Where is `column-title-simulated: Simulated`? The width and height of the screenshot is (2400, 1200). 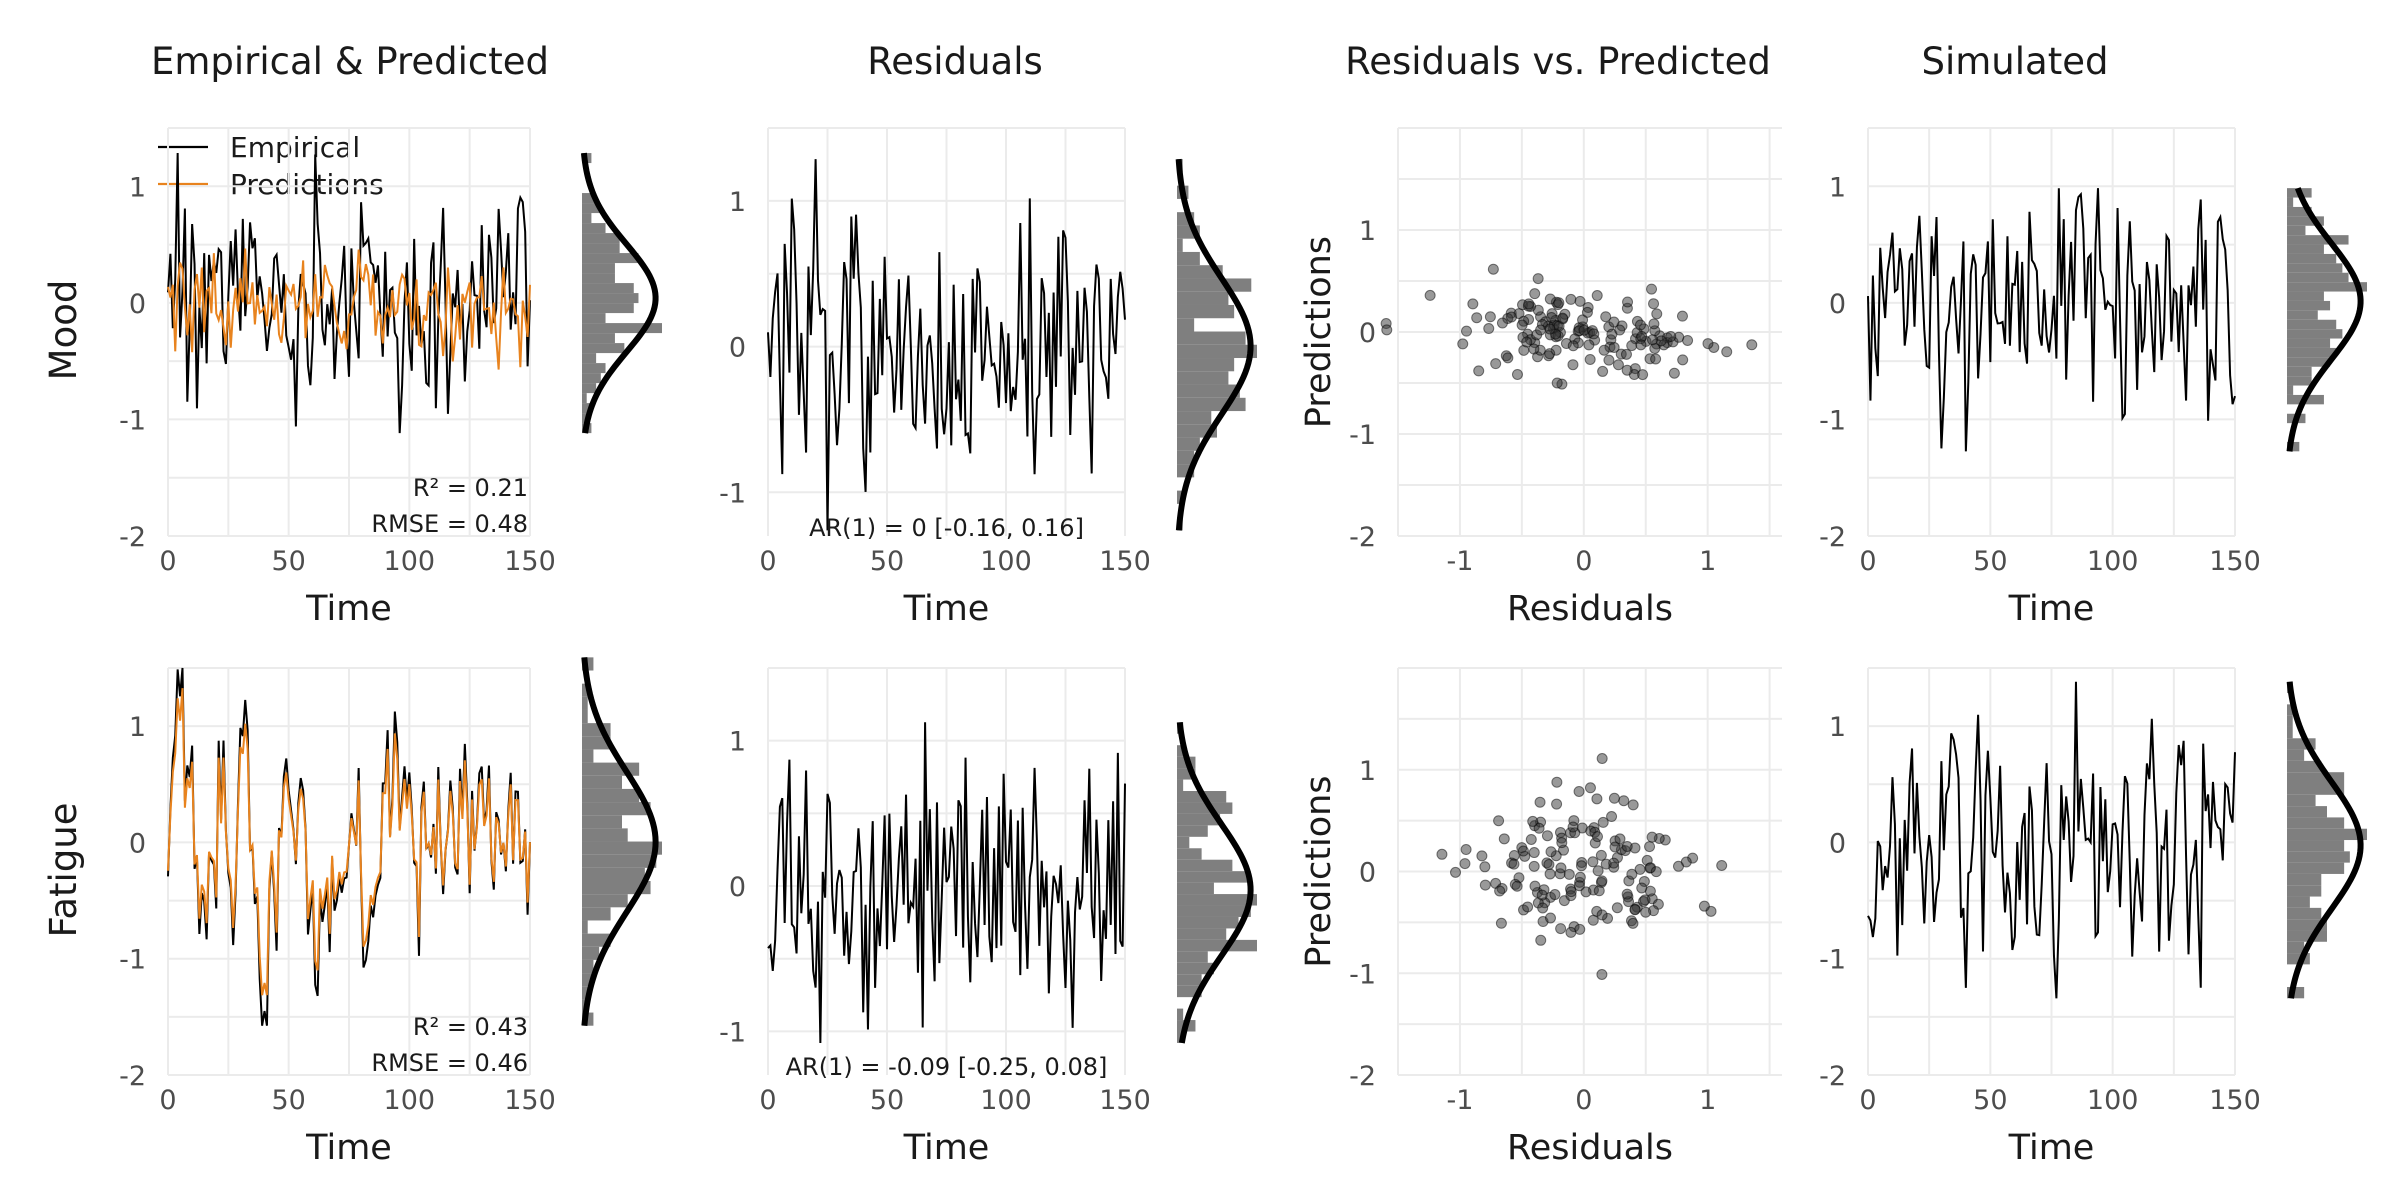 column-title-simulated: Simulated is located at coordinates (2015, 61).